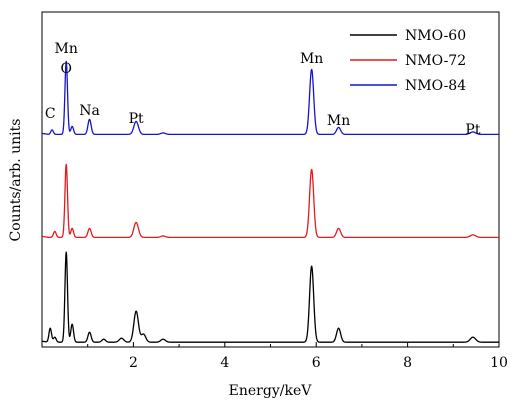  I want to click on legend: NMO-60 NMO-72 NMO-84, so click(408, 61).